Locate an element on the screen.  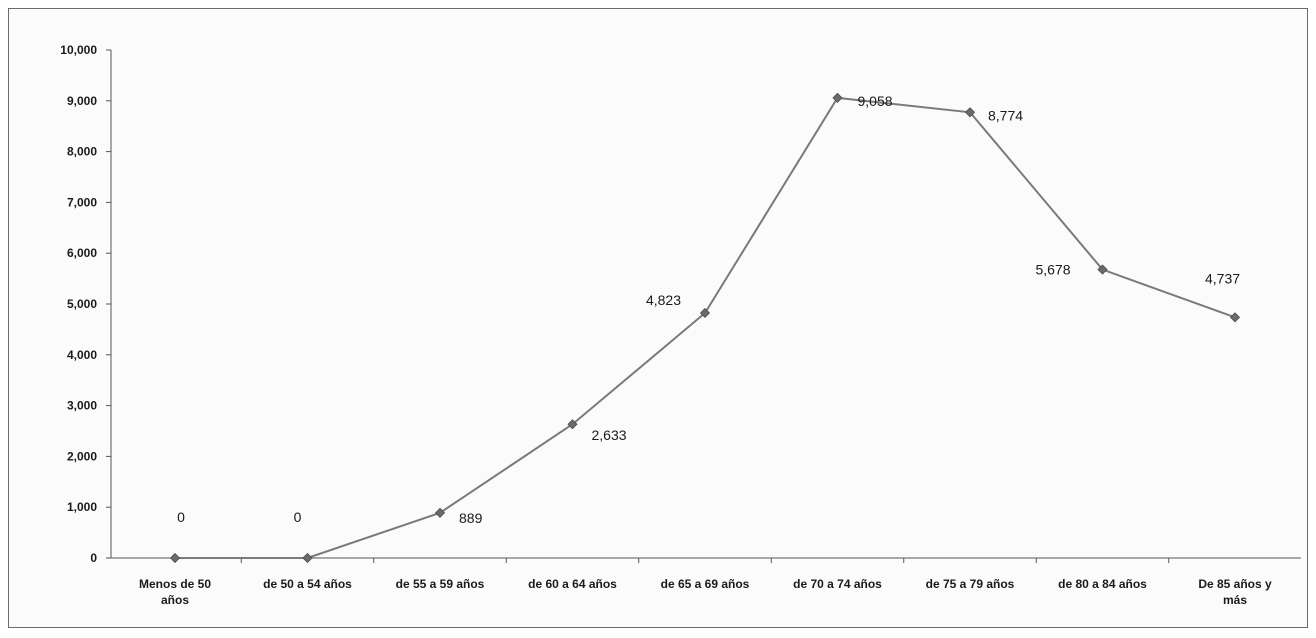
data-label: 889 is located at coordinates (471, 518).